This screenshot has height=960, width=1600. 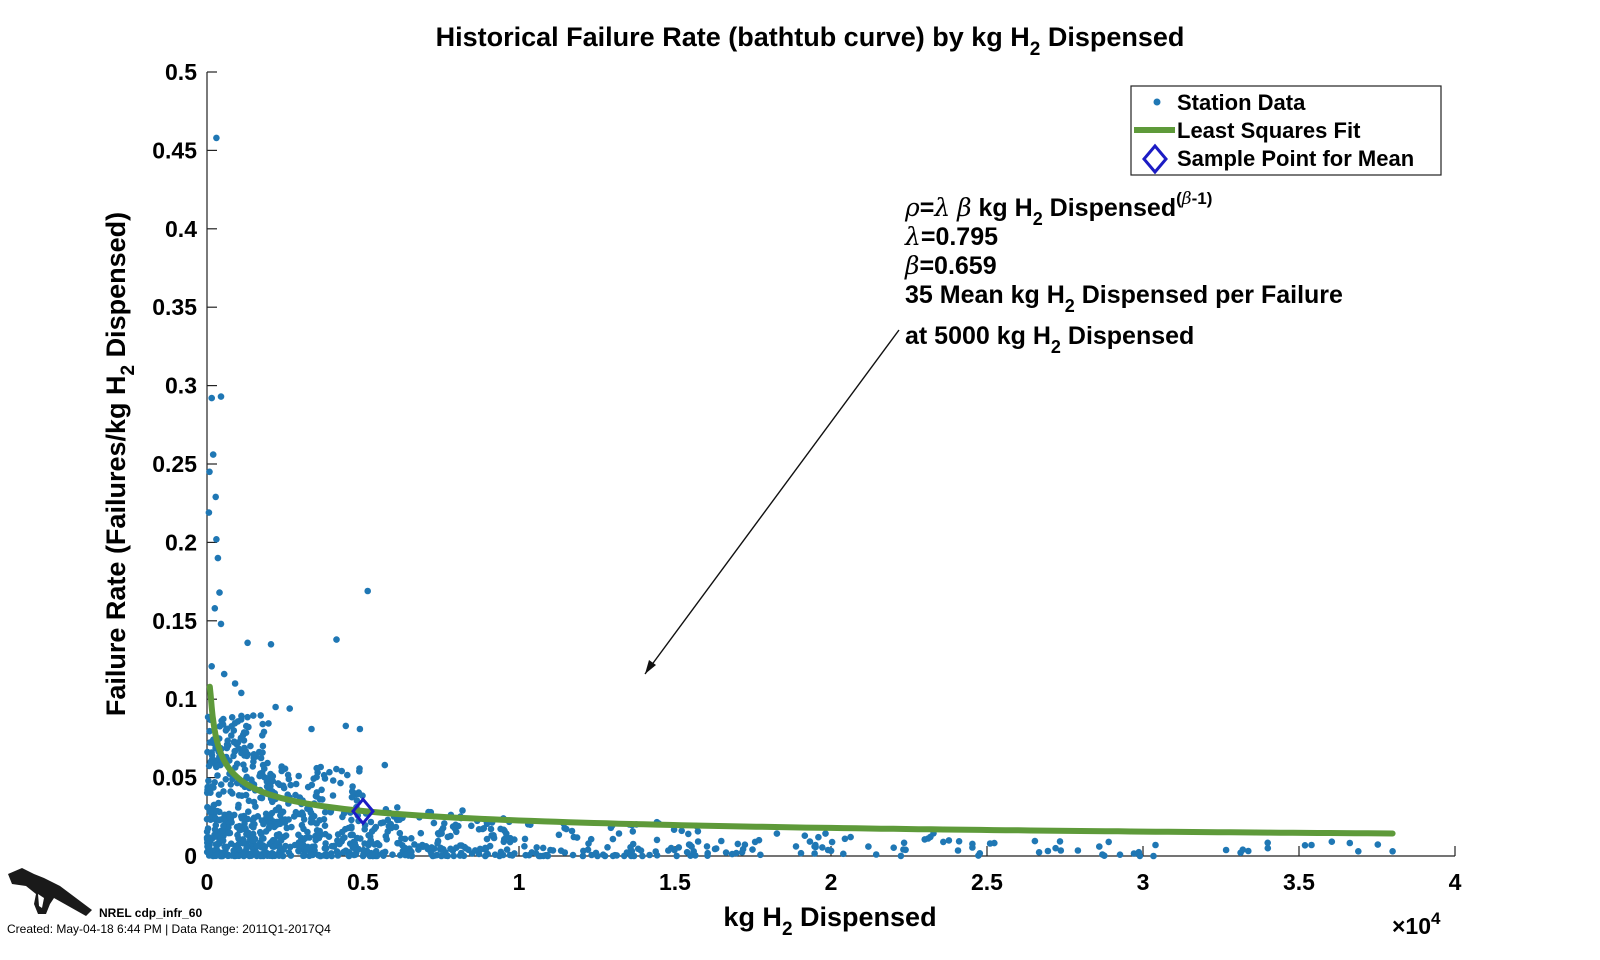 I want to click on x-tick-label: 2.5, so click(x=987, y=882).